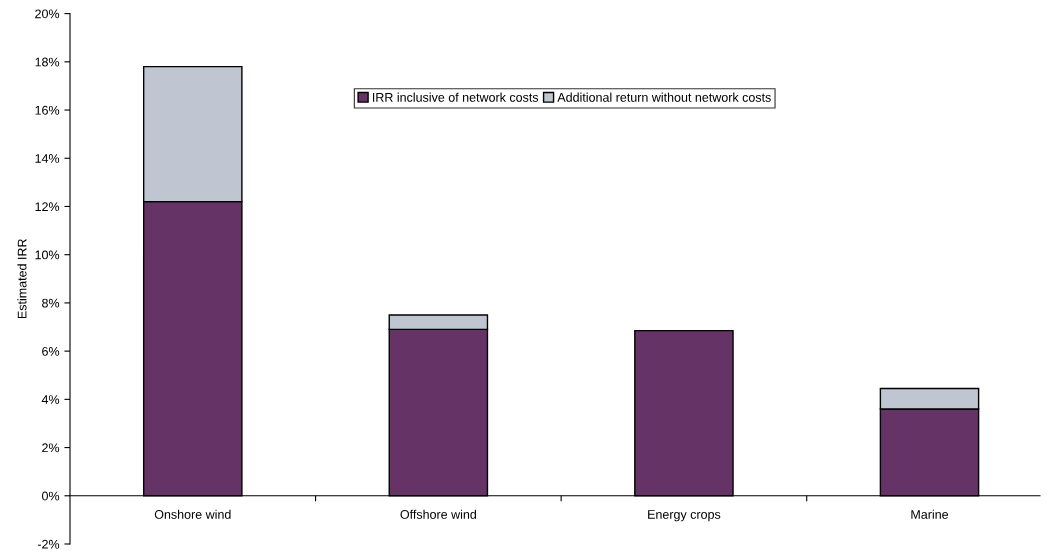 This screenshot has height=552, width=1048. I want to click on y-tick-label: 2%, so click(51, 448).